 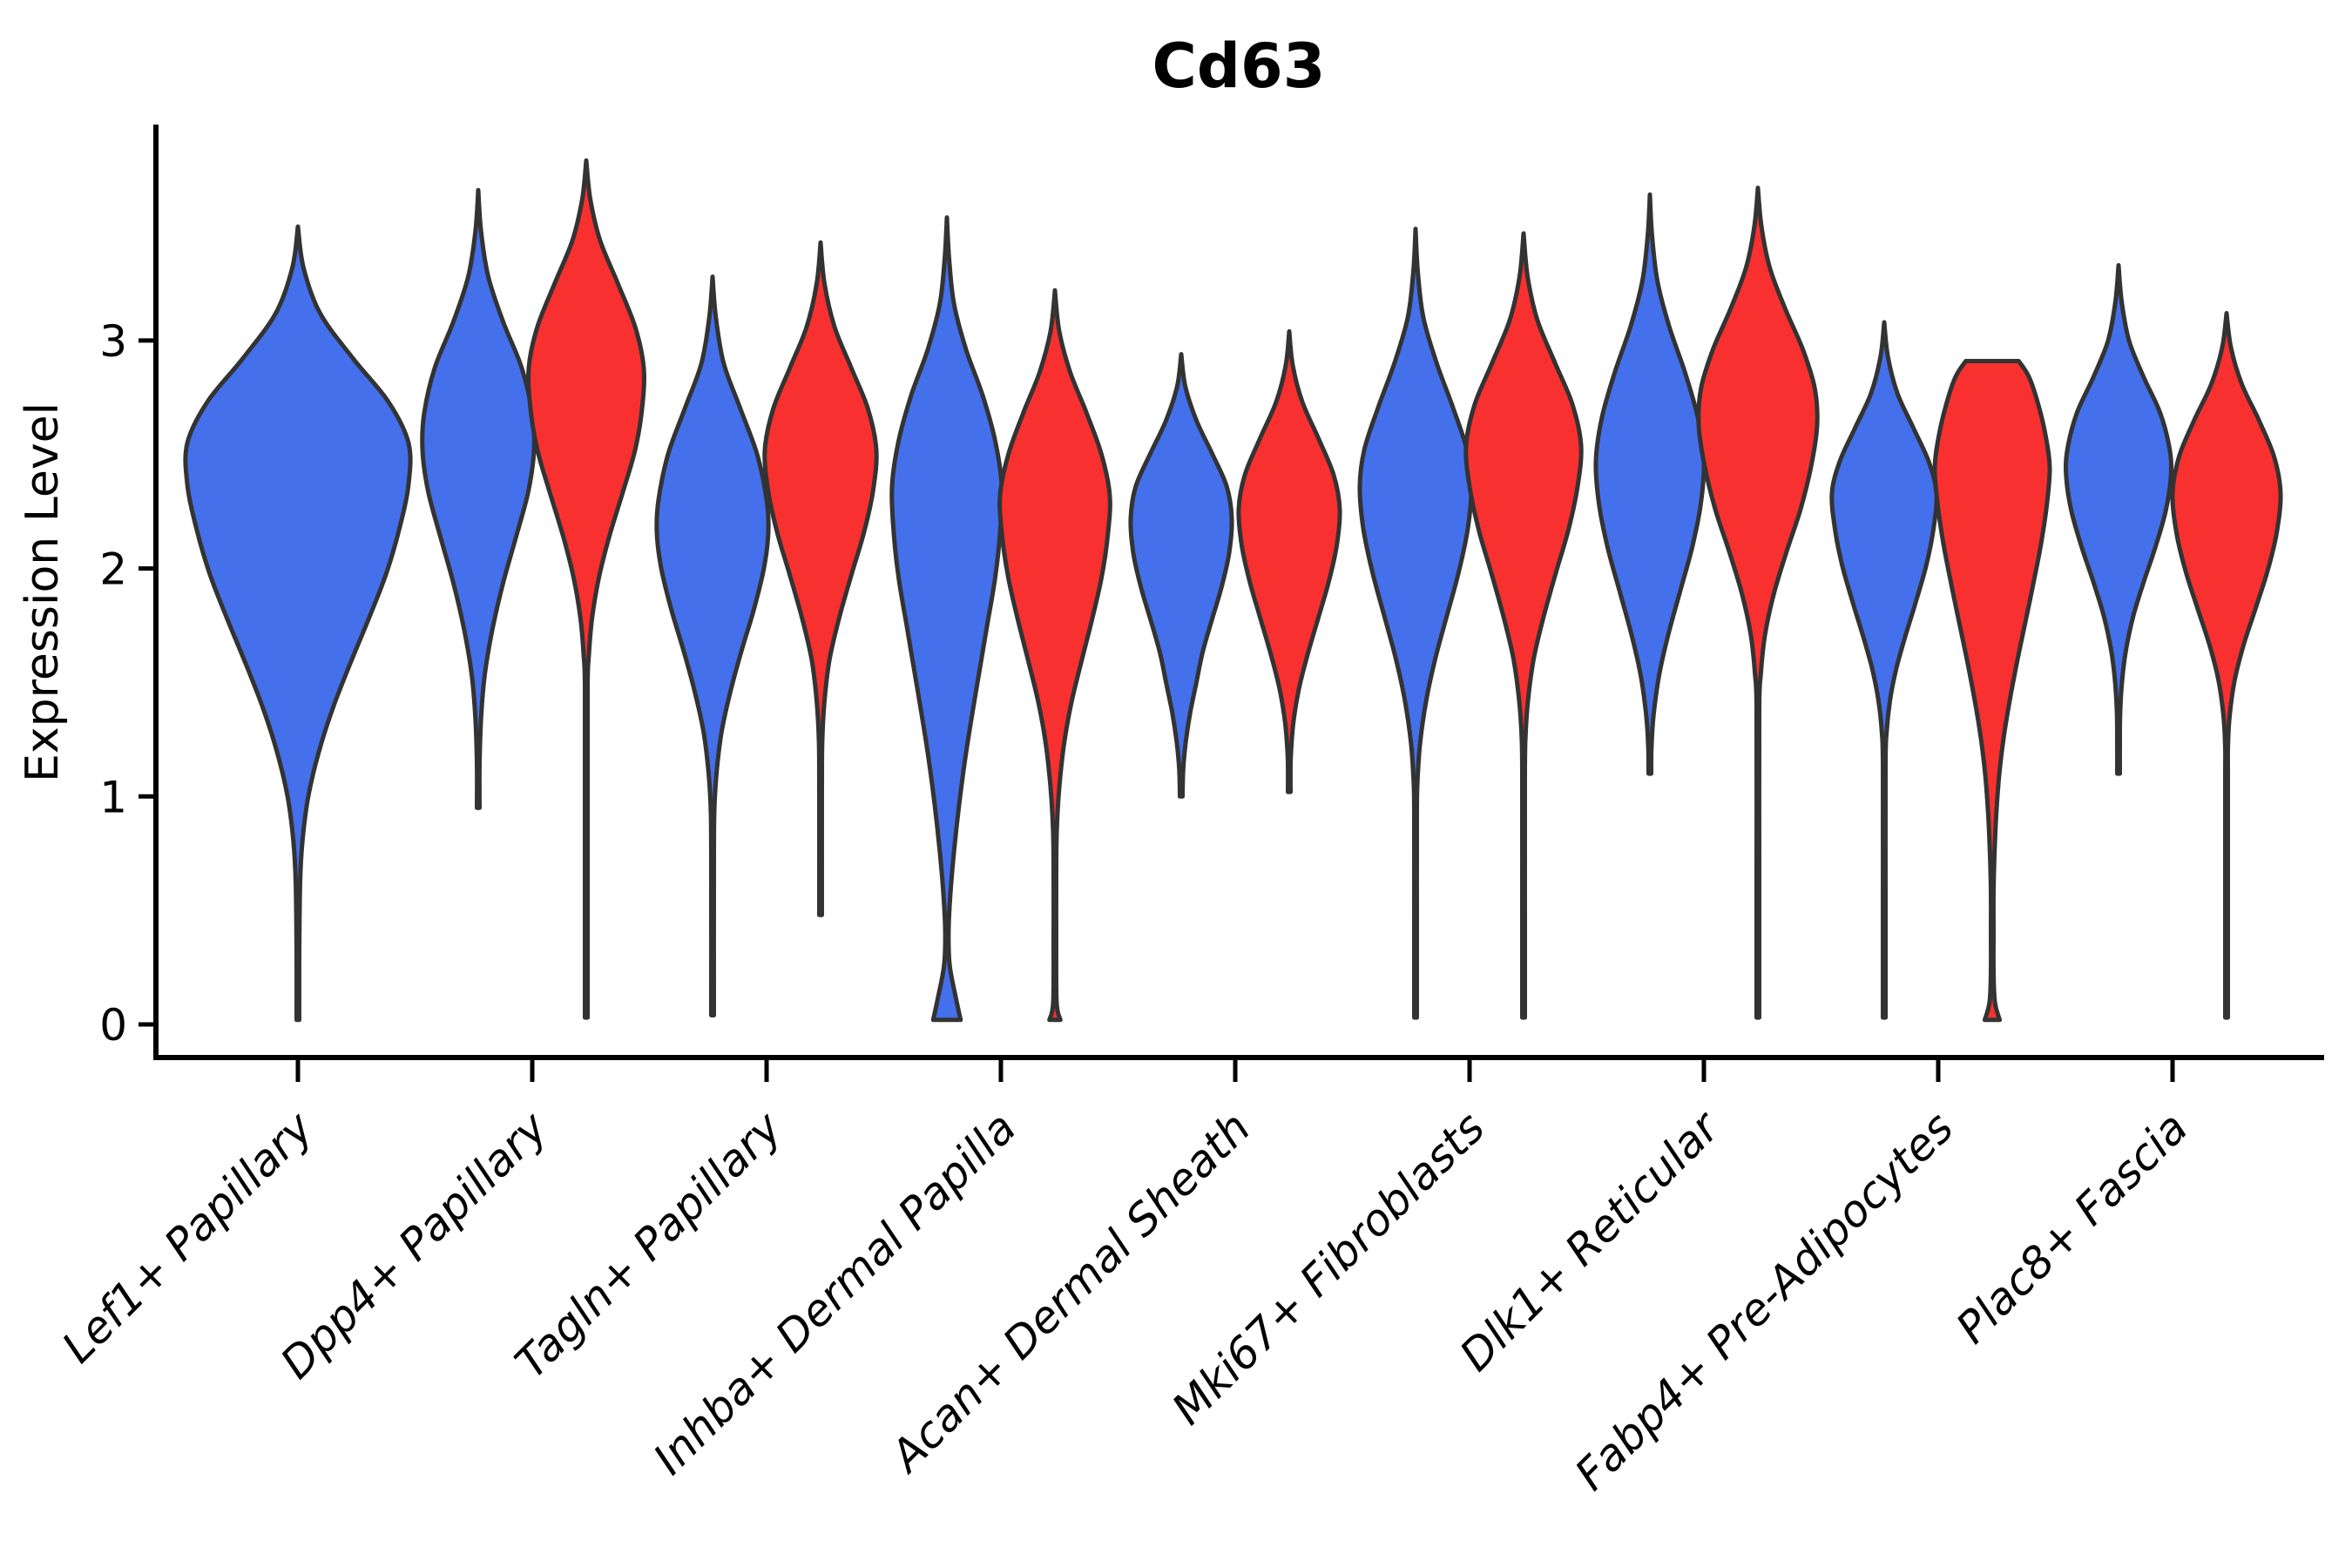 I want to click on y-axis-label: Expression Level, so click(x=43, y=592).